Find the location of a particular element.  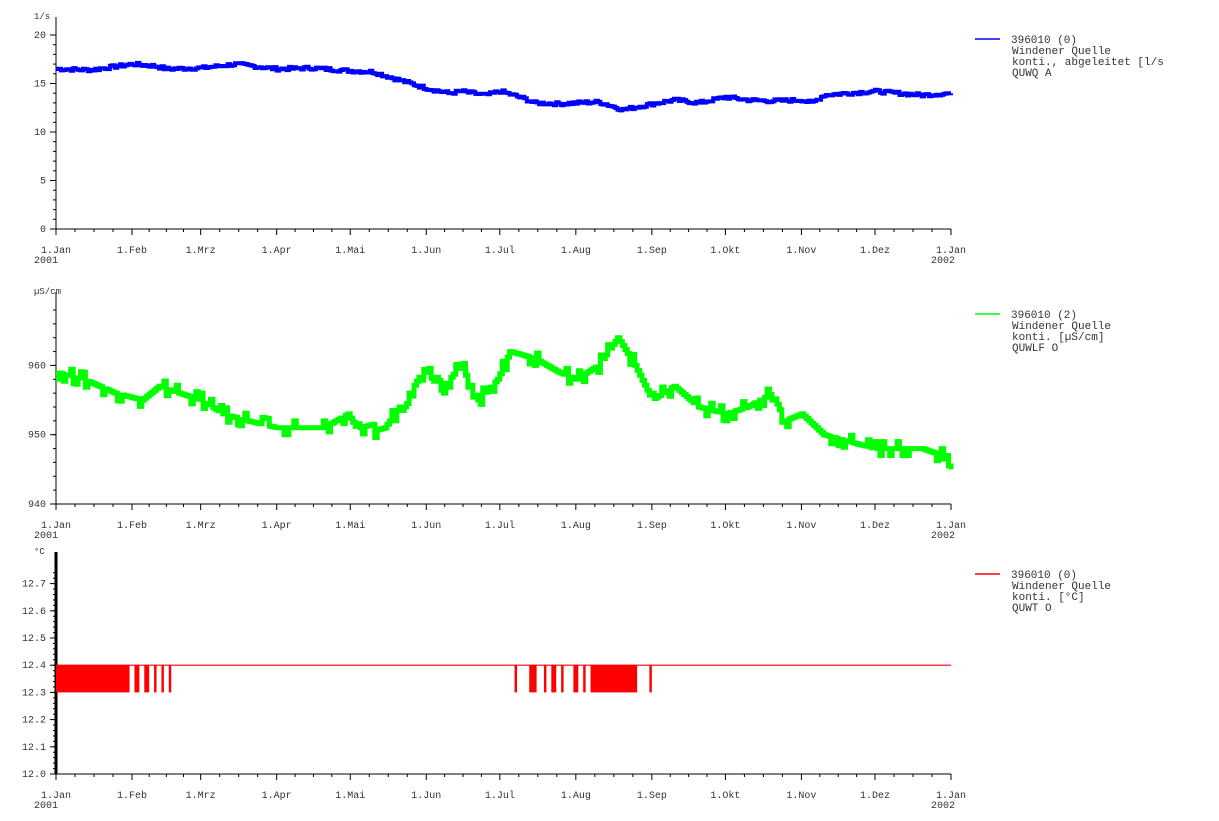

legend-text-line: konti. [°C] is located at coordinates (1048, 598).